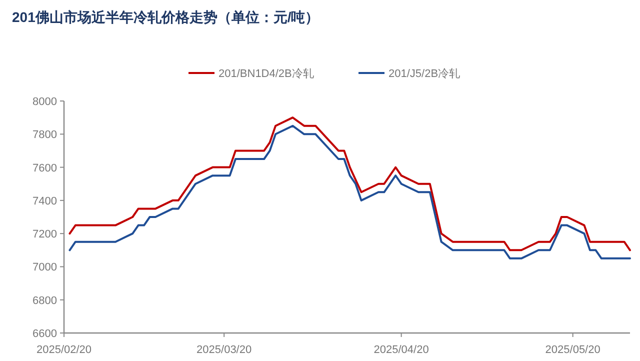 Image resolution: width=640 pixels, height=361 pixels. What do you see at coordinates (44, 334) in the screenshot?
I see `y-tick-label: 6600` at bounding box center [44, 334].